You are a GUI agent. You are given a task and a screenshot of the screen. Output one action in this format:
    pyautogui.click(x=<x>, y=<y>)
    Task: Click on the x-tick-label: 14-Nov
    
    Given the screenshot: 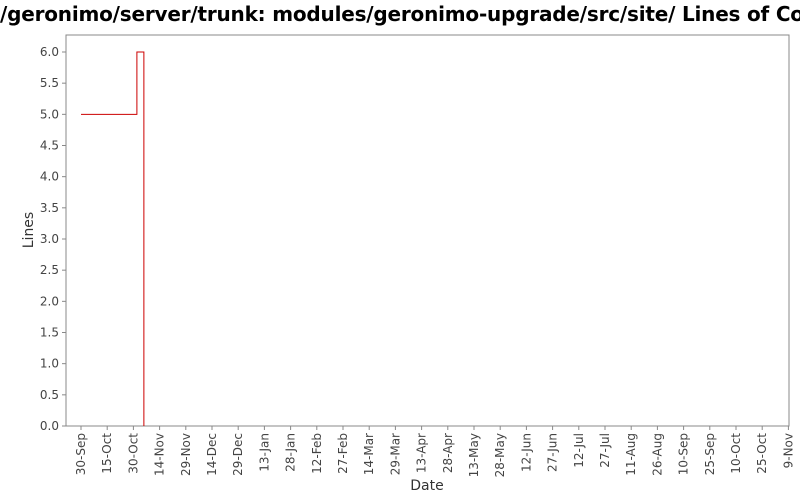 What is the action you would take?
    pyautogui.click(x=160, y=454)
    